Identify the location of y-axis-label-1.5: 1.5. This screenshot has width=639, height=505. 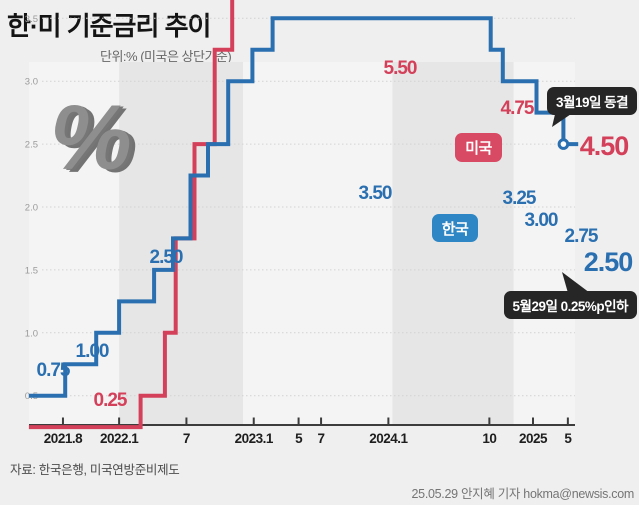
(31, 270).